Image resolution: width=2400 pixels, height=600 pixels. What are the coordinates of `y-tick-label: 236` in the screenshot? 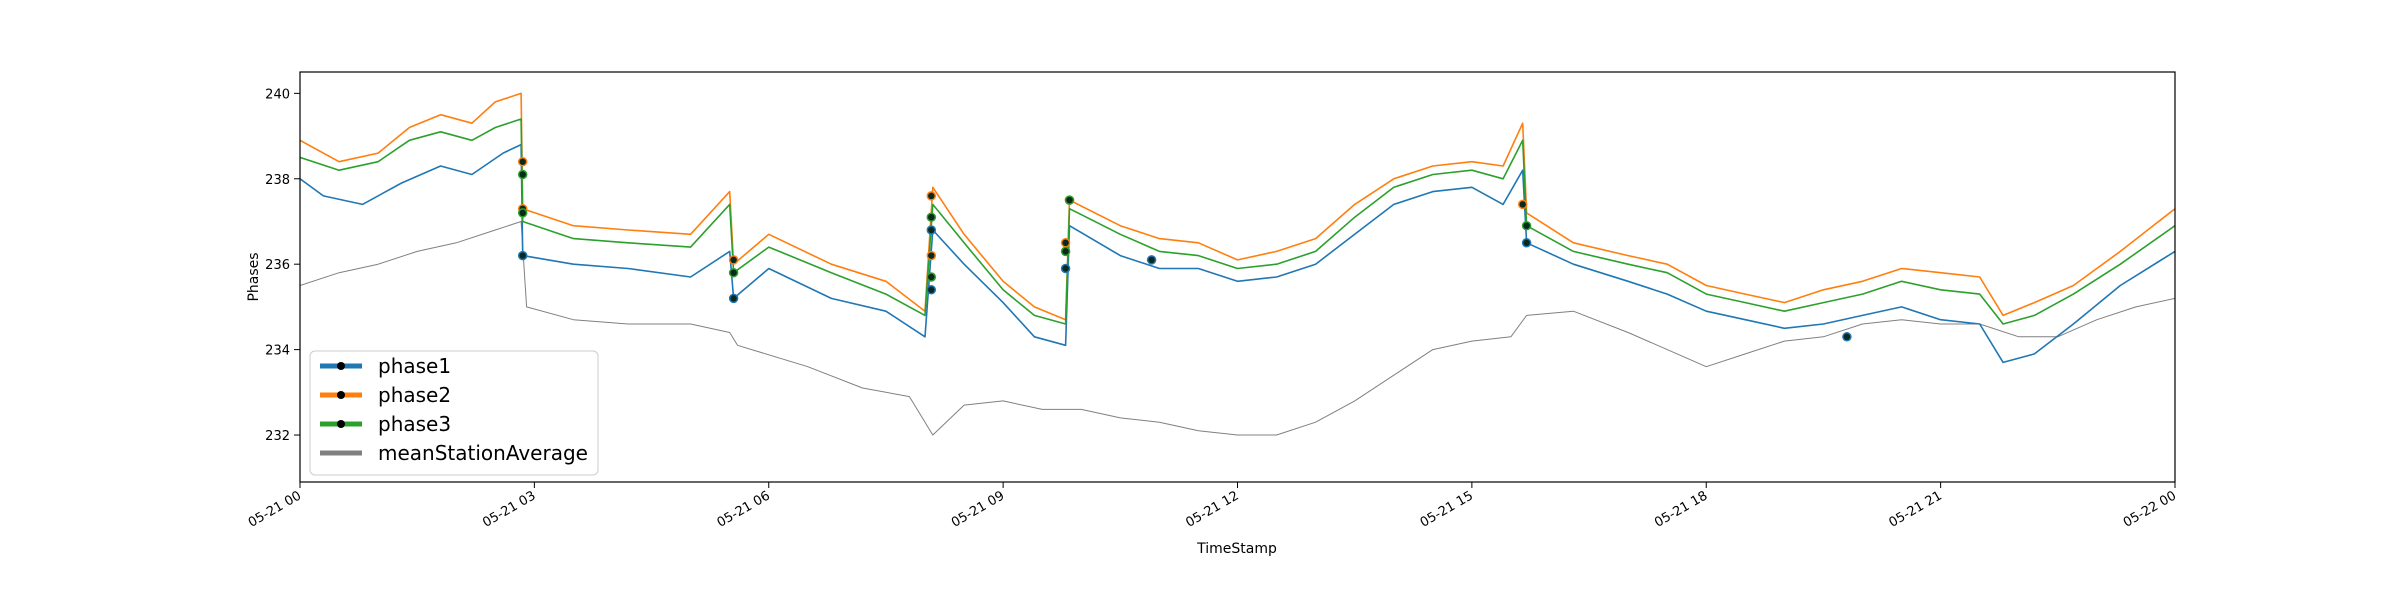 It's located at (277, 265).